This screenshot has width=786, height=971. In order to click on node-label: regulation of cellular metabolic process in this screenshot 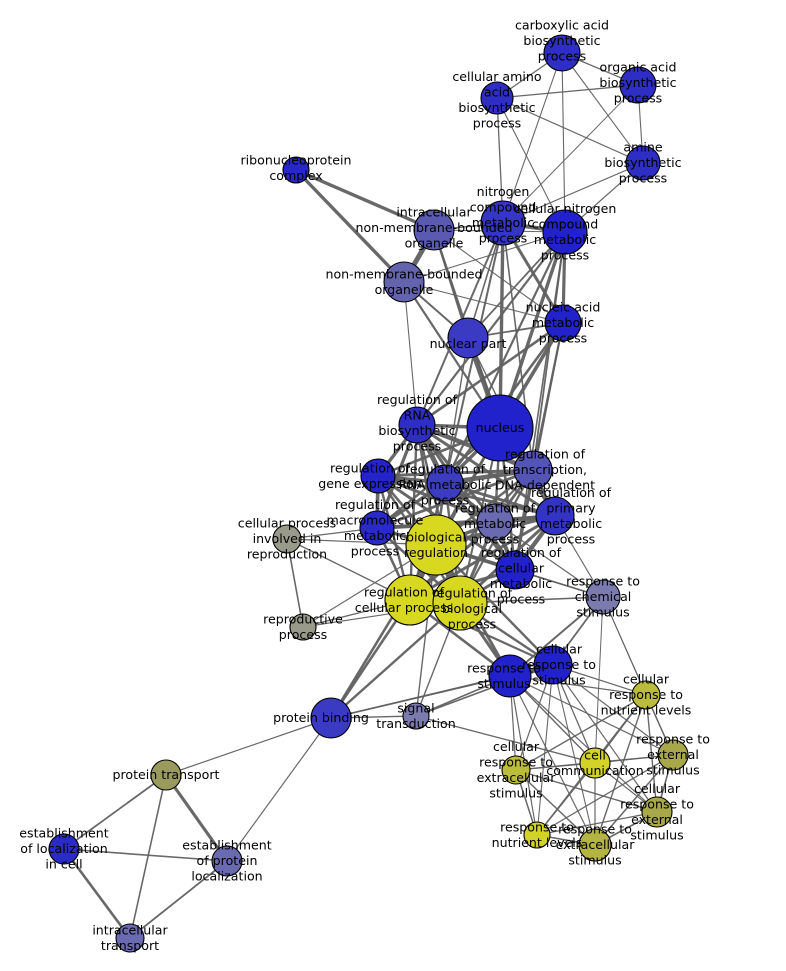, I will do `click(521, 575)`.